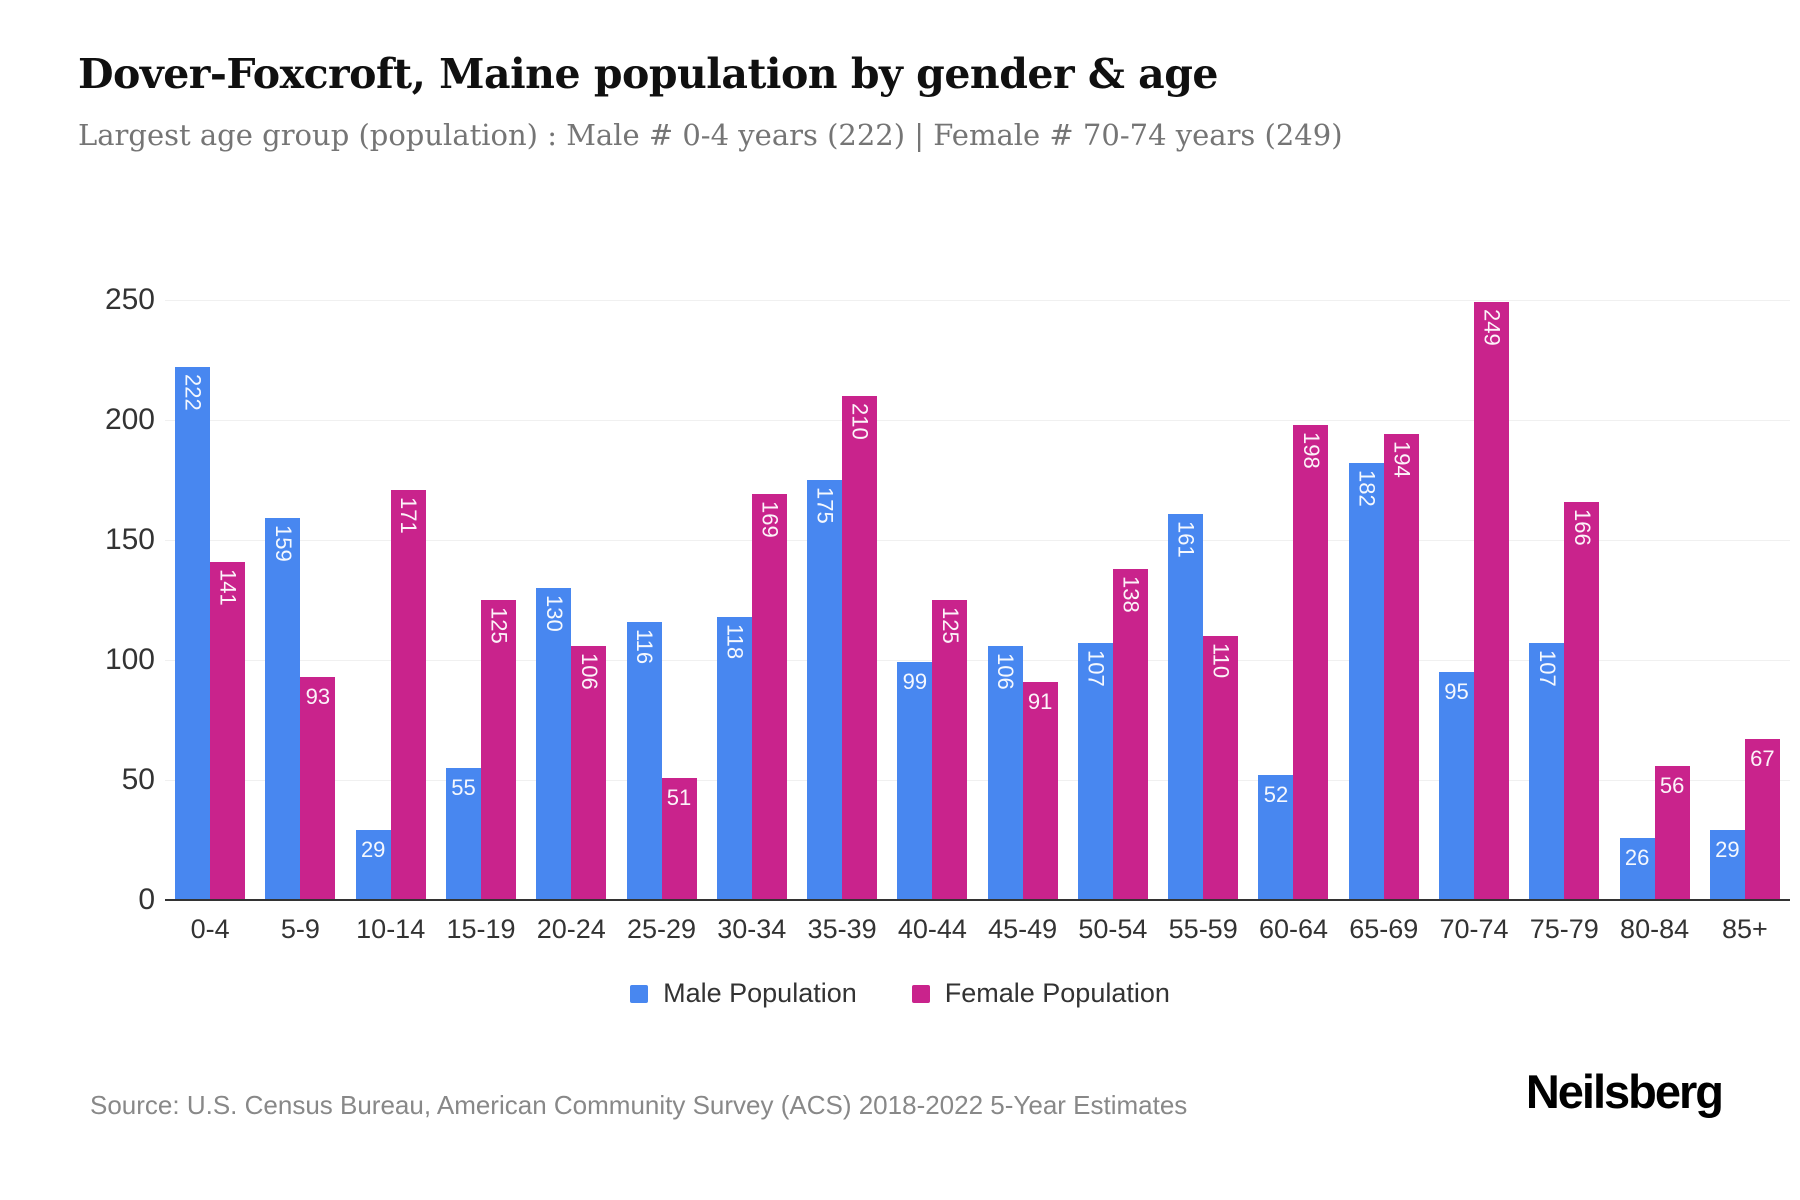 This screenshot has width=1800, height=1200. What do you see at coordinates (1023, 929) in the screenshot?
I see `x-axis-tick-label: 45-49` at bounding box center [1023, 929].